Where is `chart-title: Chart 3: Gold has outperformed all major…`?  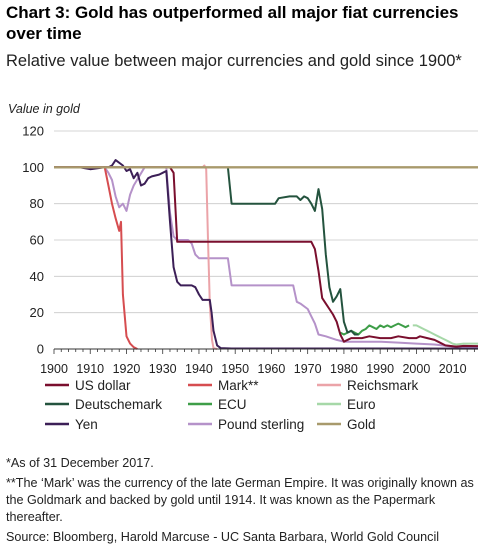
chart-title: Chart 3: Gold has outperformed all major… is located at coordinates (232, 23).